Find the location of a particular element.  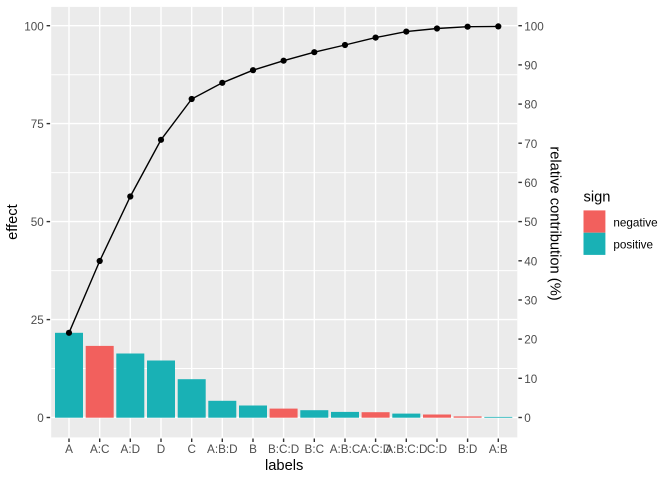

svg-text: A:B:C:D is located at coordinates (406, 449).